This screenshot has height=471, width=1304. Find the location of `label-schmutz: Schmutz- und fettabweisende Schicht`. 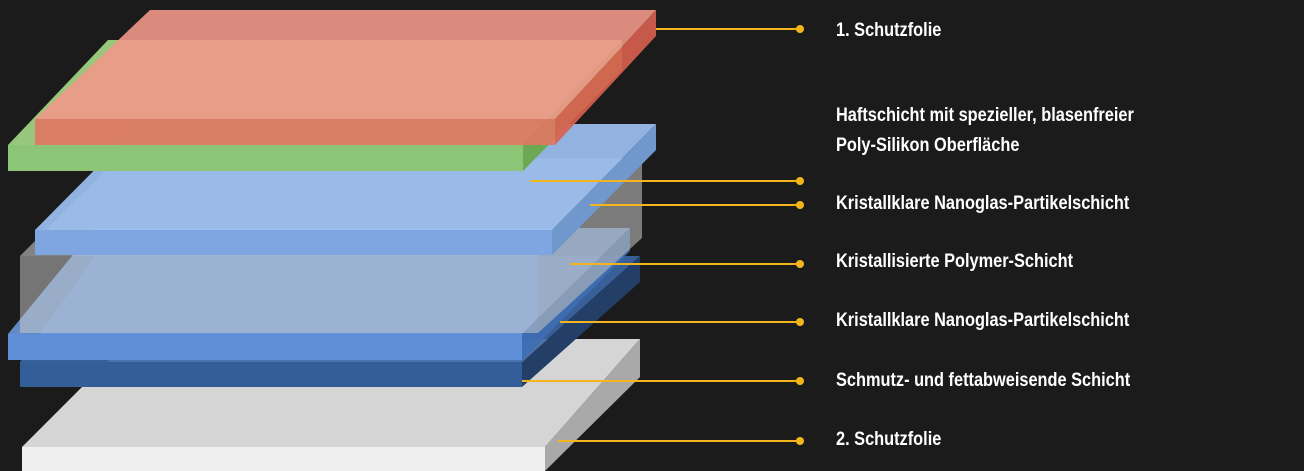

label-schmutz: Schmutz- und fettabweisende Schicht is located at coordinates (983, 380).